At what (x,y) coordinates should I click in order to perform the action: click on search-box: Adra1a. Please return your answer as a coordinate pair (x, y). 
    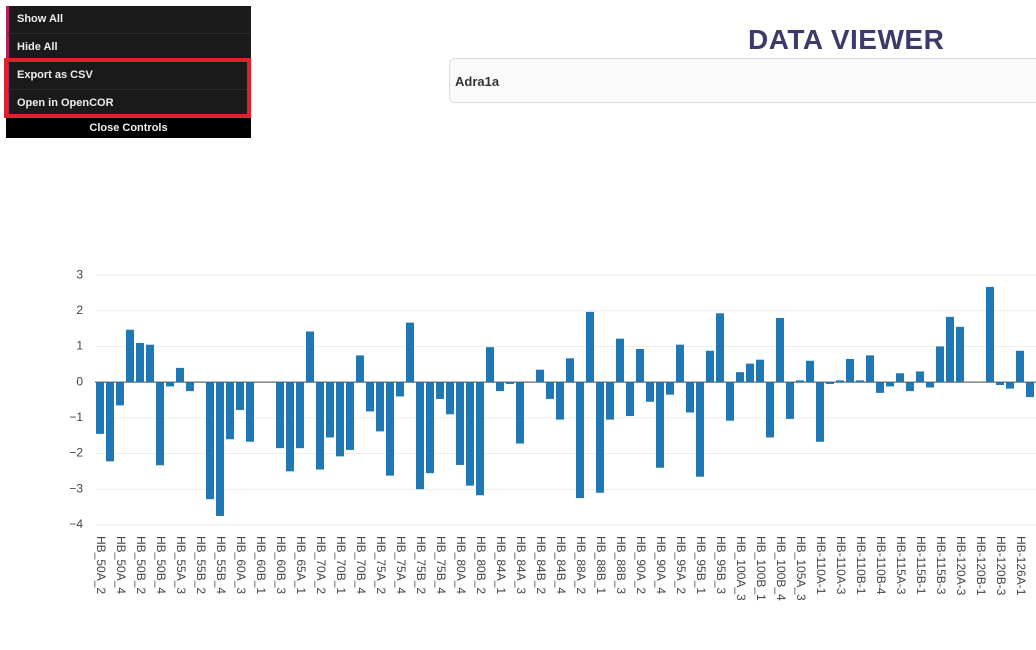
    Looking at the image, I should click on (742, 80).